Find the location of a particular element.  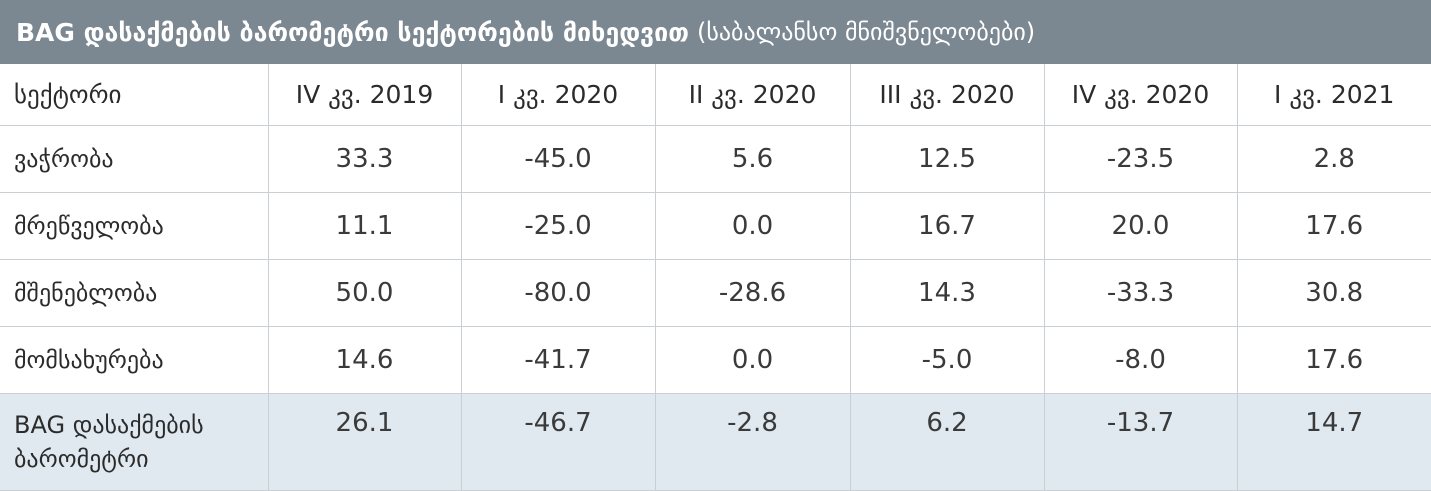

table-cell: -8.0 is located at coordinates (1141, 360).